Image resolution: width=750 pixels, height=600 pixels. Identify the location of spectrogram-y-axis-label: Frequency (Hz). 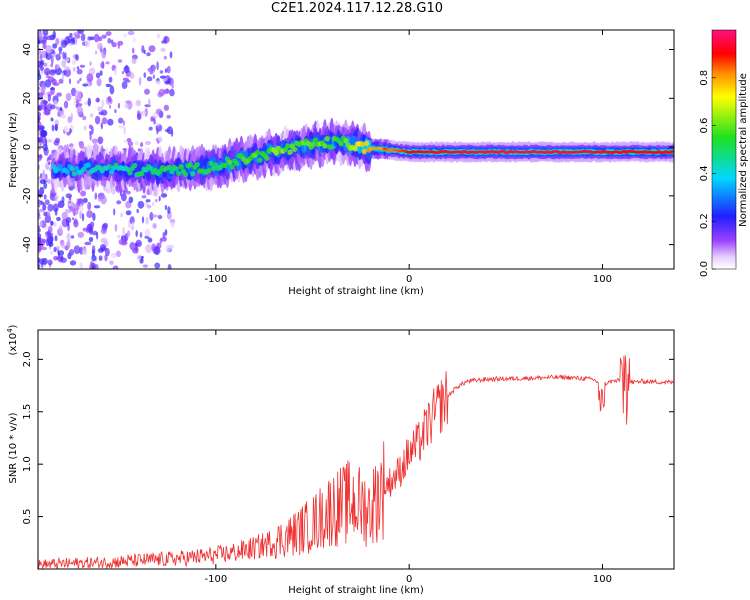
(13, 150).